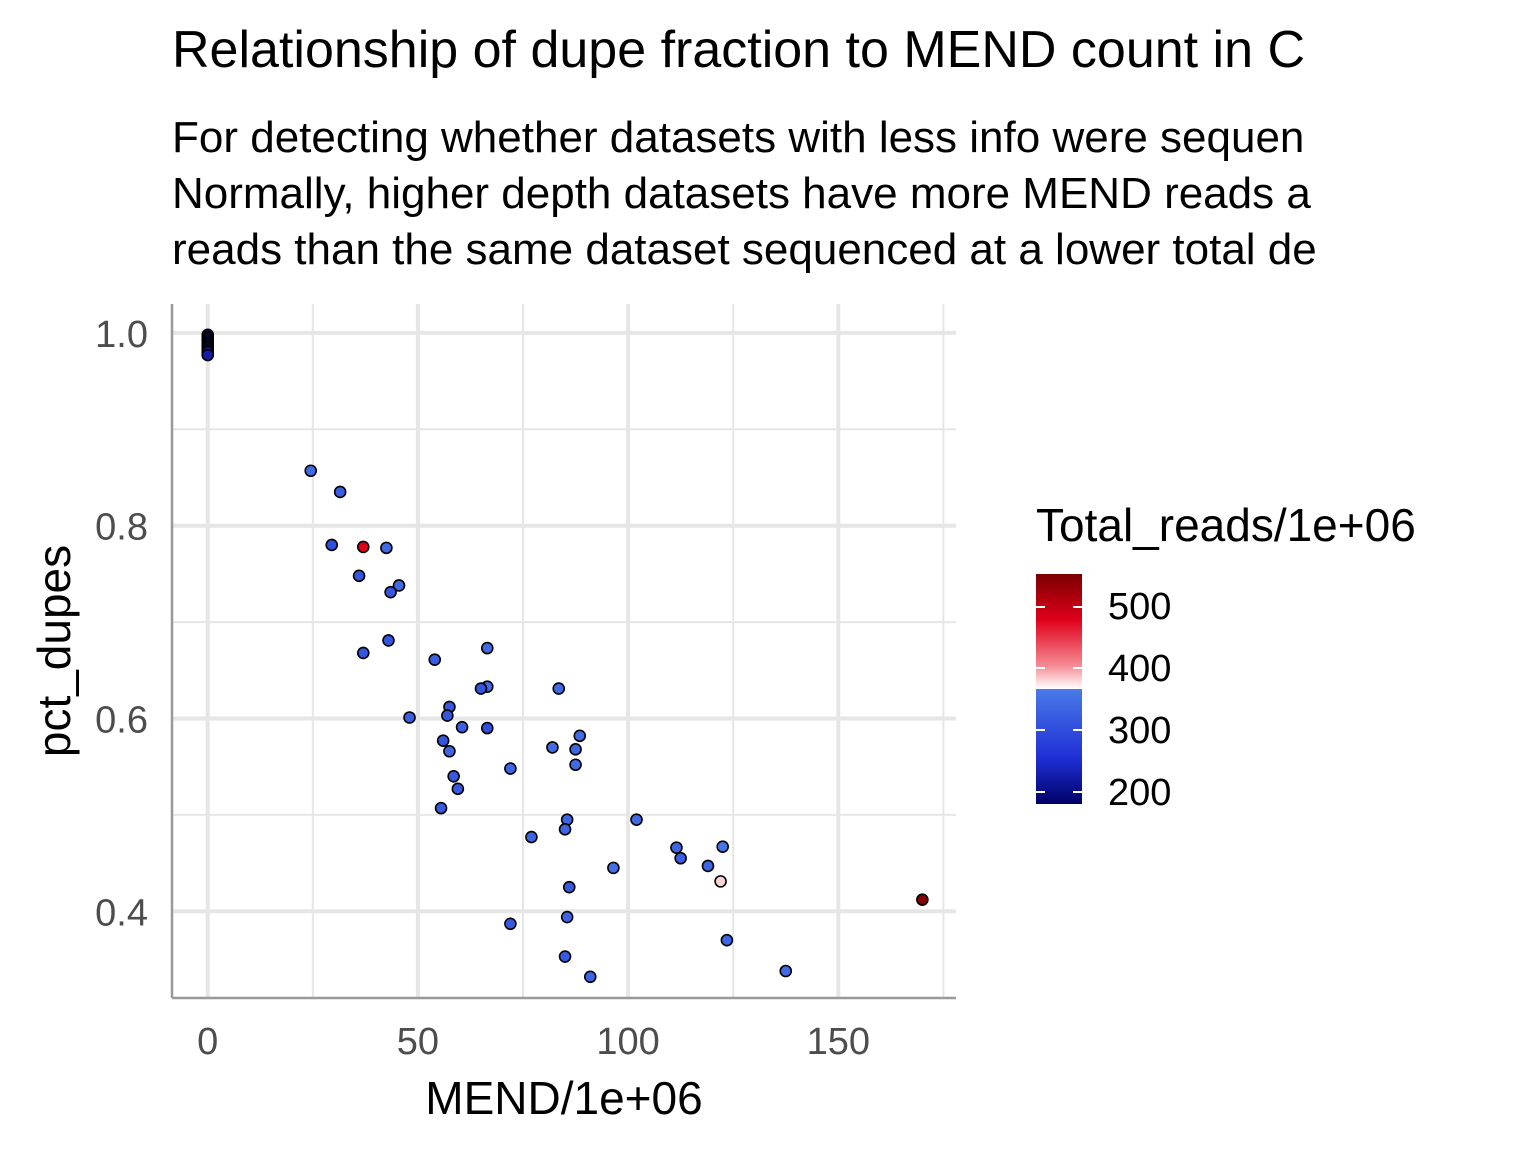 The width and height of the screenshot is (1536, 1152). What do you see at coordinates (563, 1098) in the screenshot?
I see `x-axis-label: MEND/1e+06` at bounding box center [563, 1098].